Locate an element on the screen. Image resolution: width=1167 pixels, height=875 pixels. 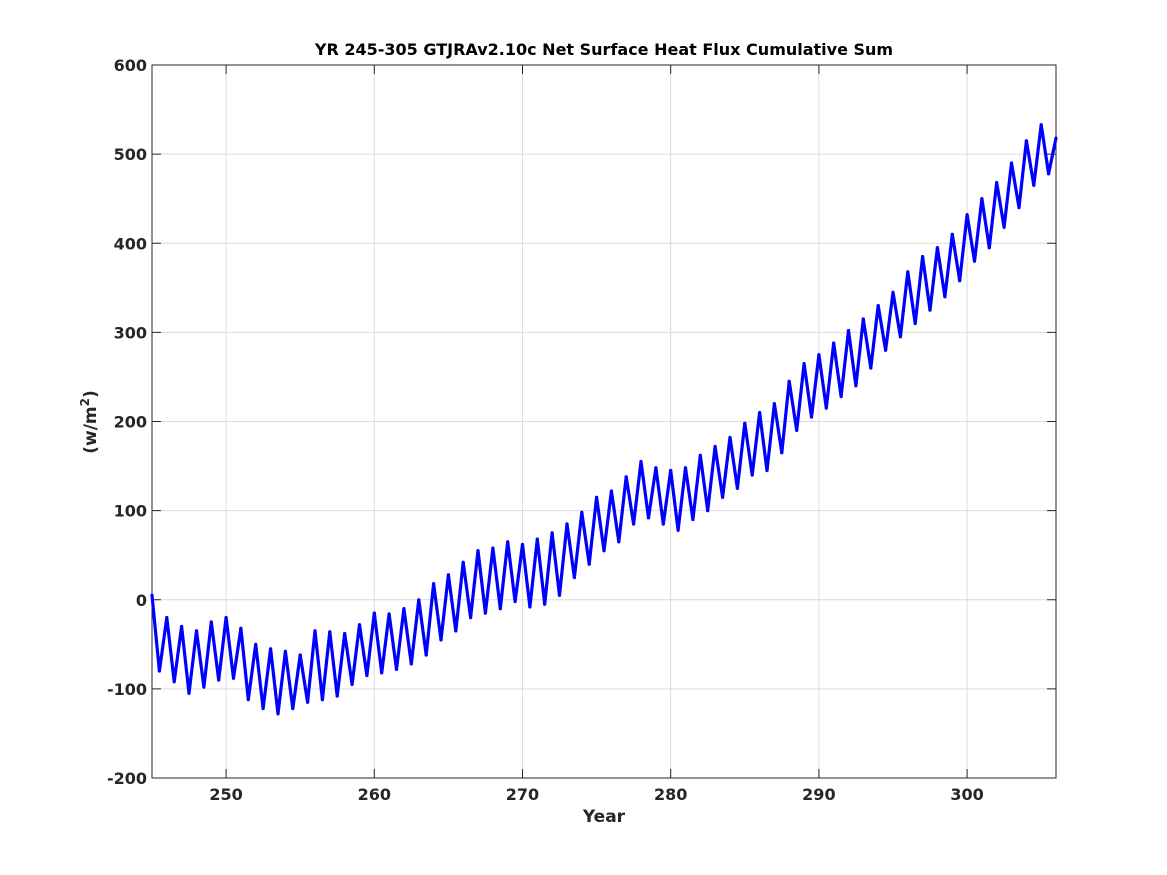
y-tick-label: 100 is located at coordinates (130, 511).